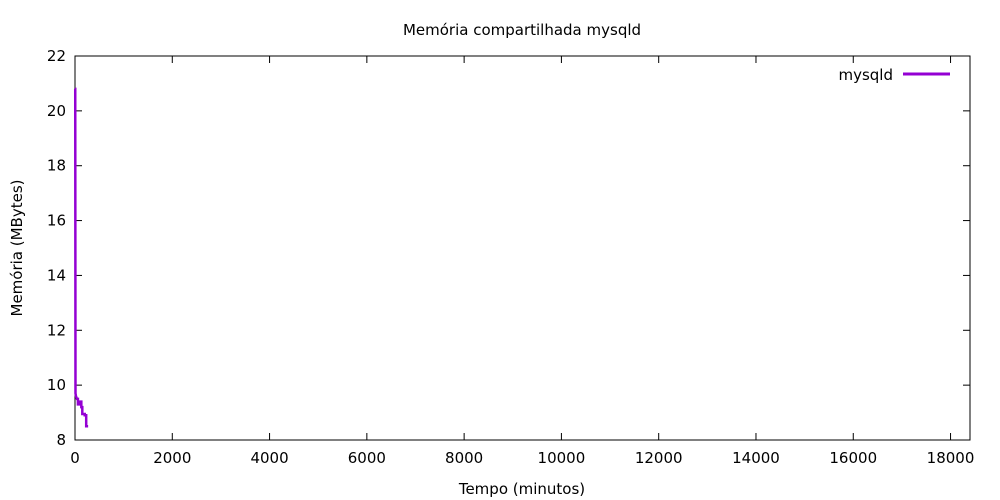 Image resolution: width=1000 pixels, height=500 pixels. I want to click on y-tick-label: 8, so click(61, 440).